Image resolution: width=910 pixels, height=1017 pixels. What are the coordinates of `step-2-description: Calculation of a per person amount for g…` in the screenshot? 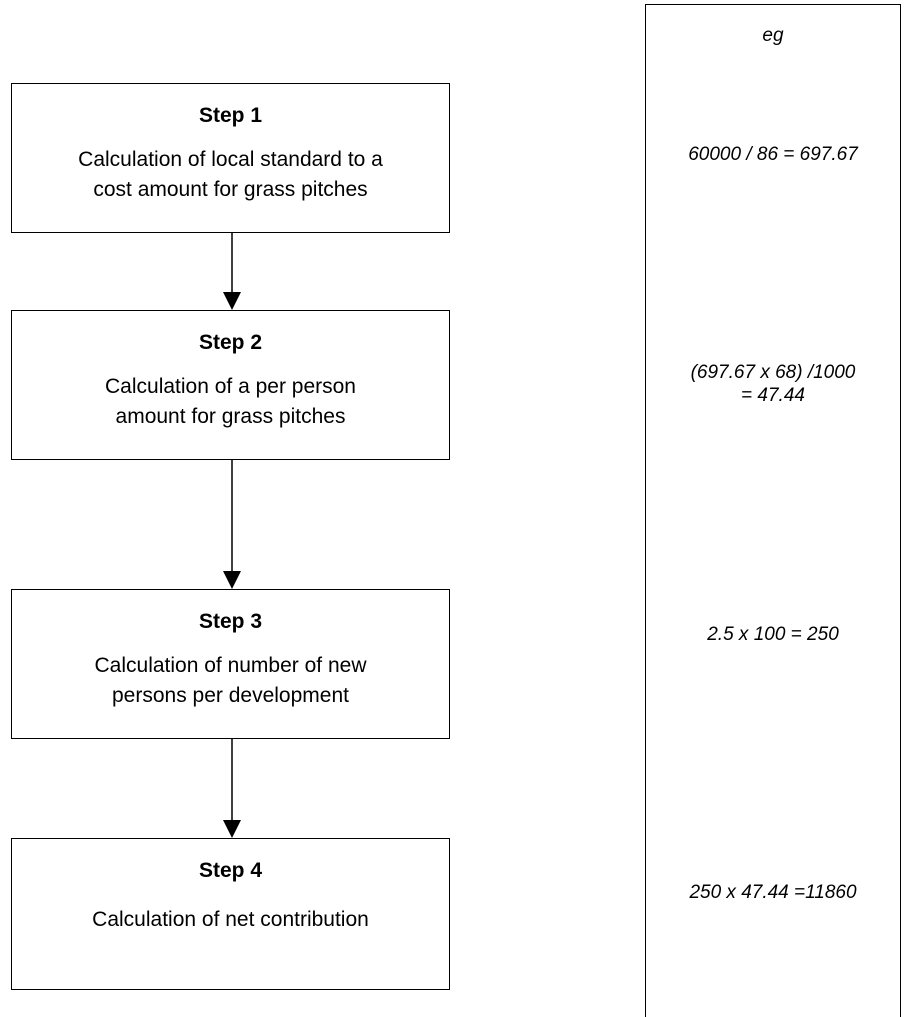 It's located at (230, 402).